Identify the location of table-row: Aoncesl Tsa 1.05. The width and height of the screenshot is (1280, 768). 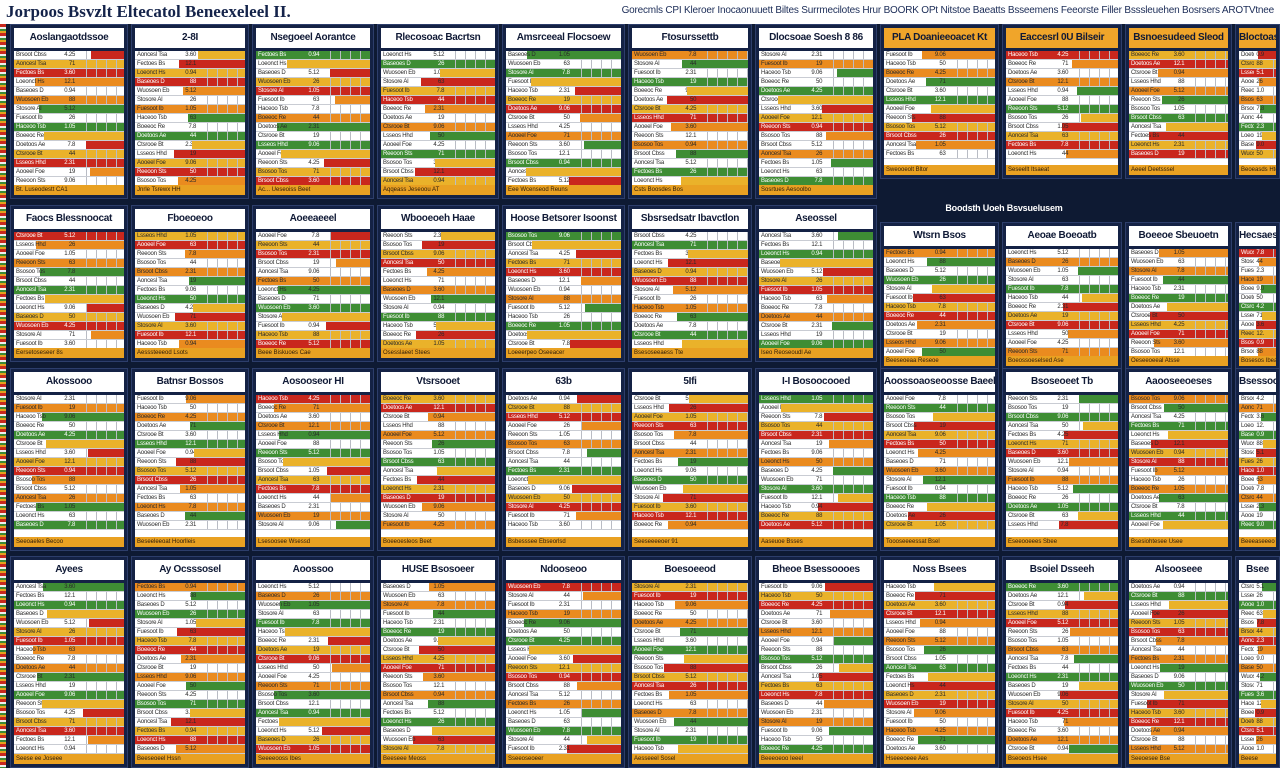
(816, 677).